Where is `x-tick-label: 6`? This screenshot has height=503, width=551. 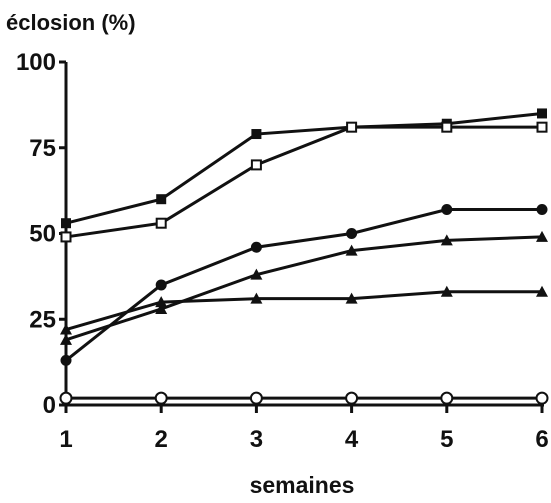
x-tick-label: 6 is located at coordinates (541, 439).